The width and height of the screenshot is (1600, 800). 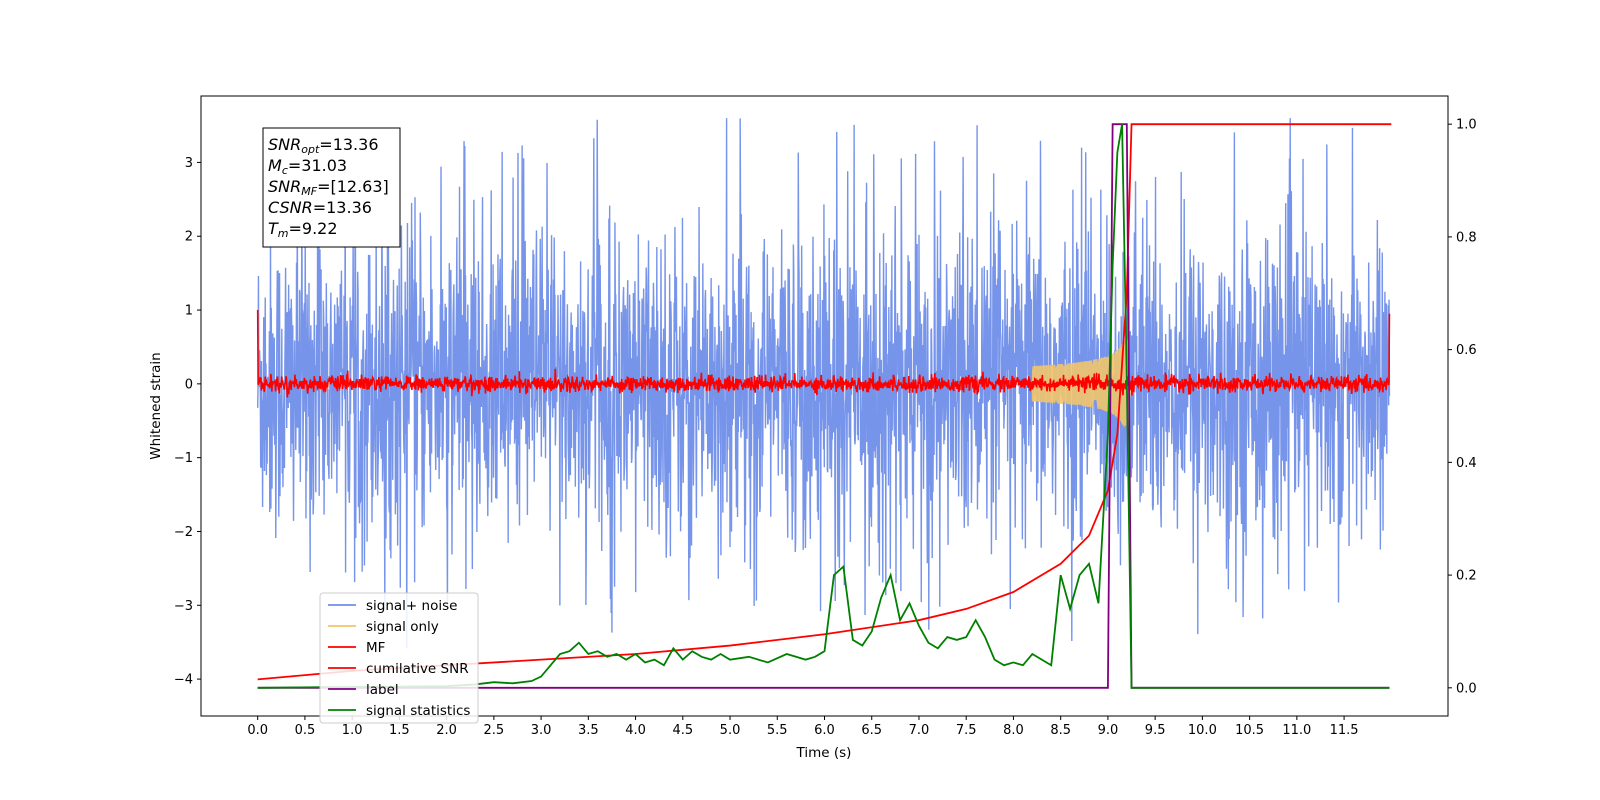 What do you see at coordinates (1013, 730) in the screenshot?
I see `x-tick-label: 8.0` at bounding box center [1013, 730].